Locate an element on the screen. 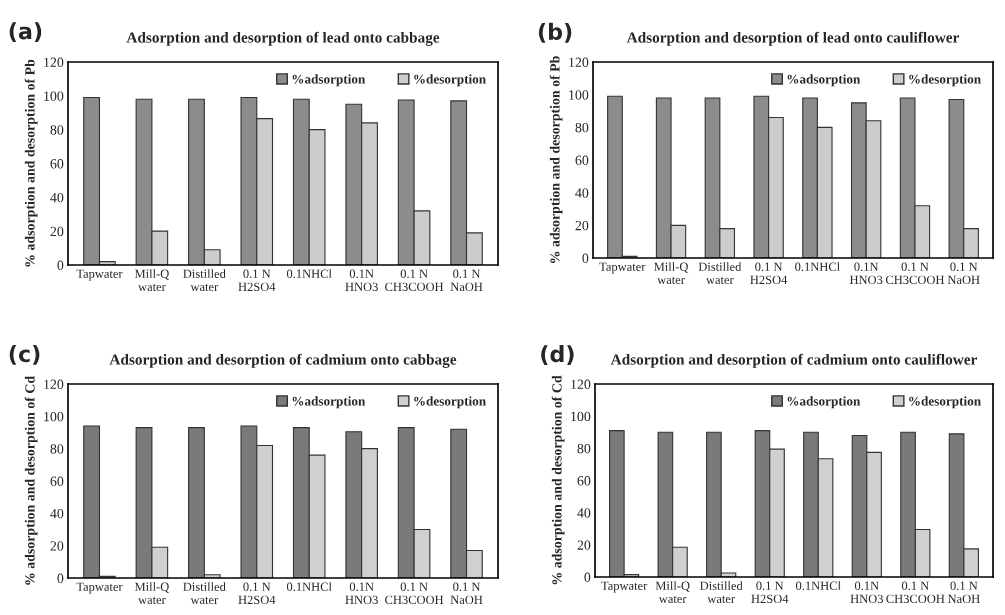 This screenshot has height=615, width=1005. text: (b) is located at coordinates (555, 32).